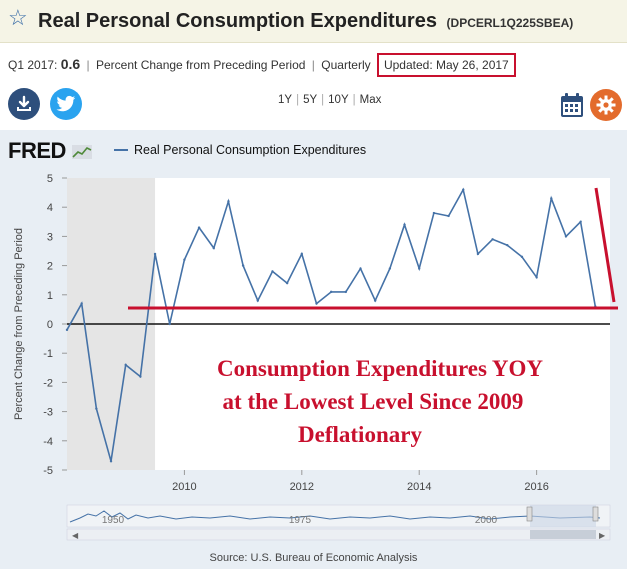  What do you see at coordinates (446, 65) in the screenshot?
I see `updated-date: Updated: May 26, 2017` at bounding box center [446, 65].